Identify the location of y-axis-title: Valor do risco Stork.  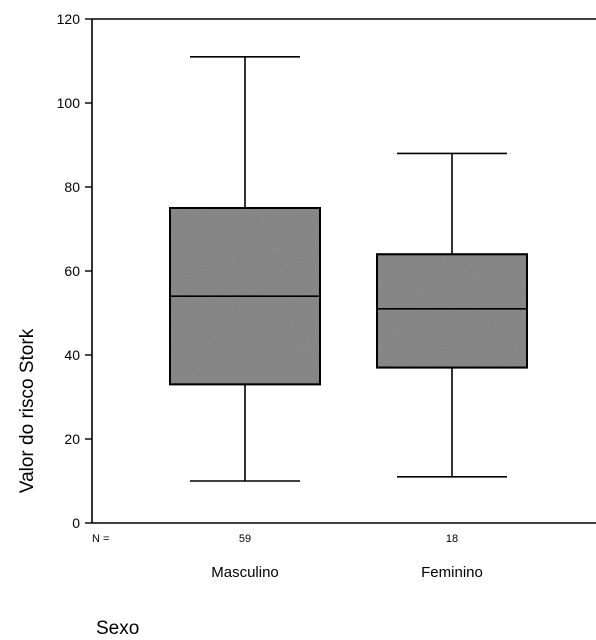
(27, 410).